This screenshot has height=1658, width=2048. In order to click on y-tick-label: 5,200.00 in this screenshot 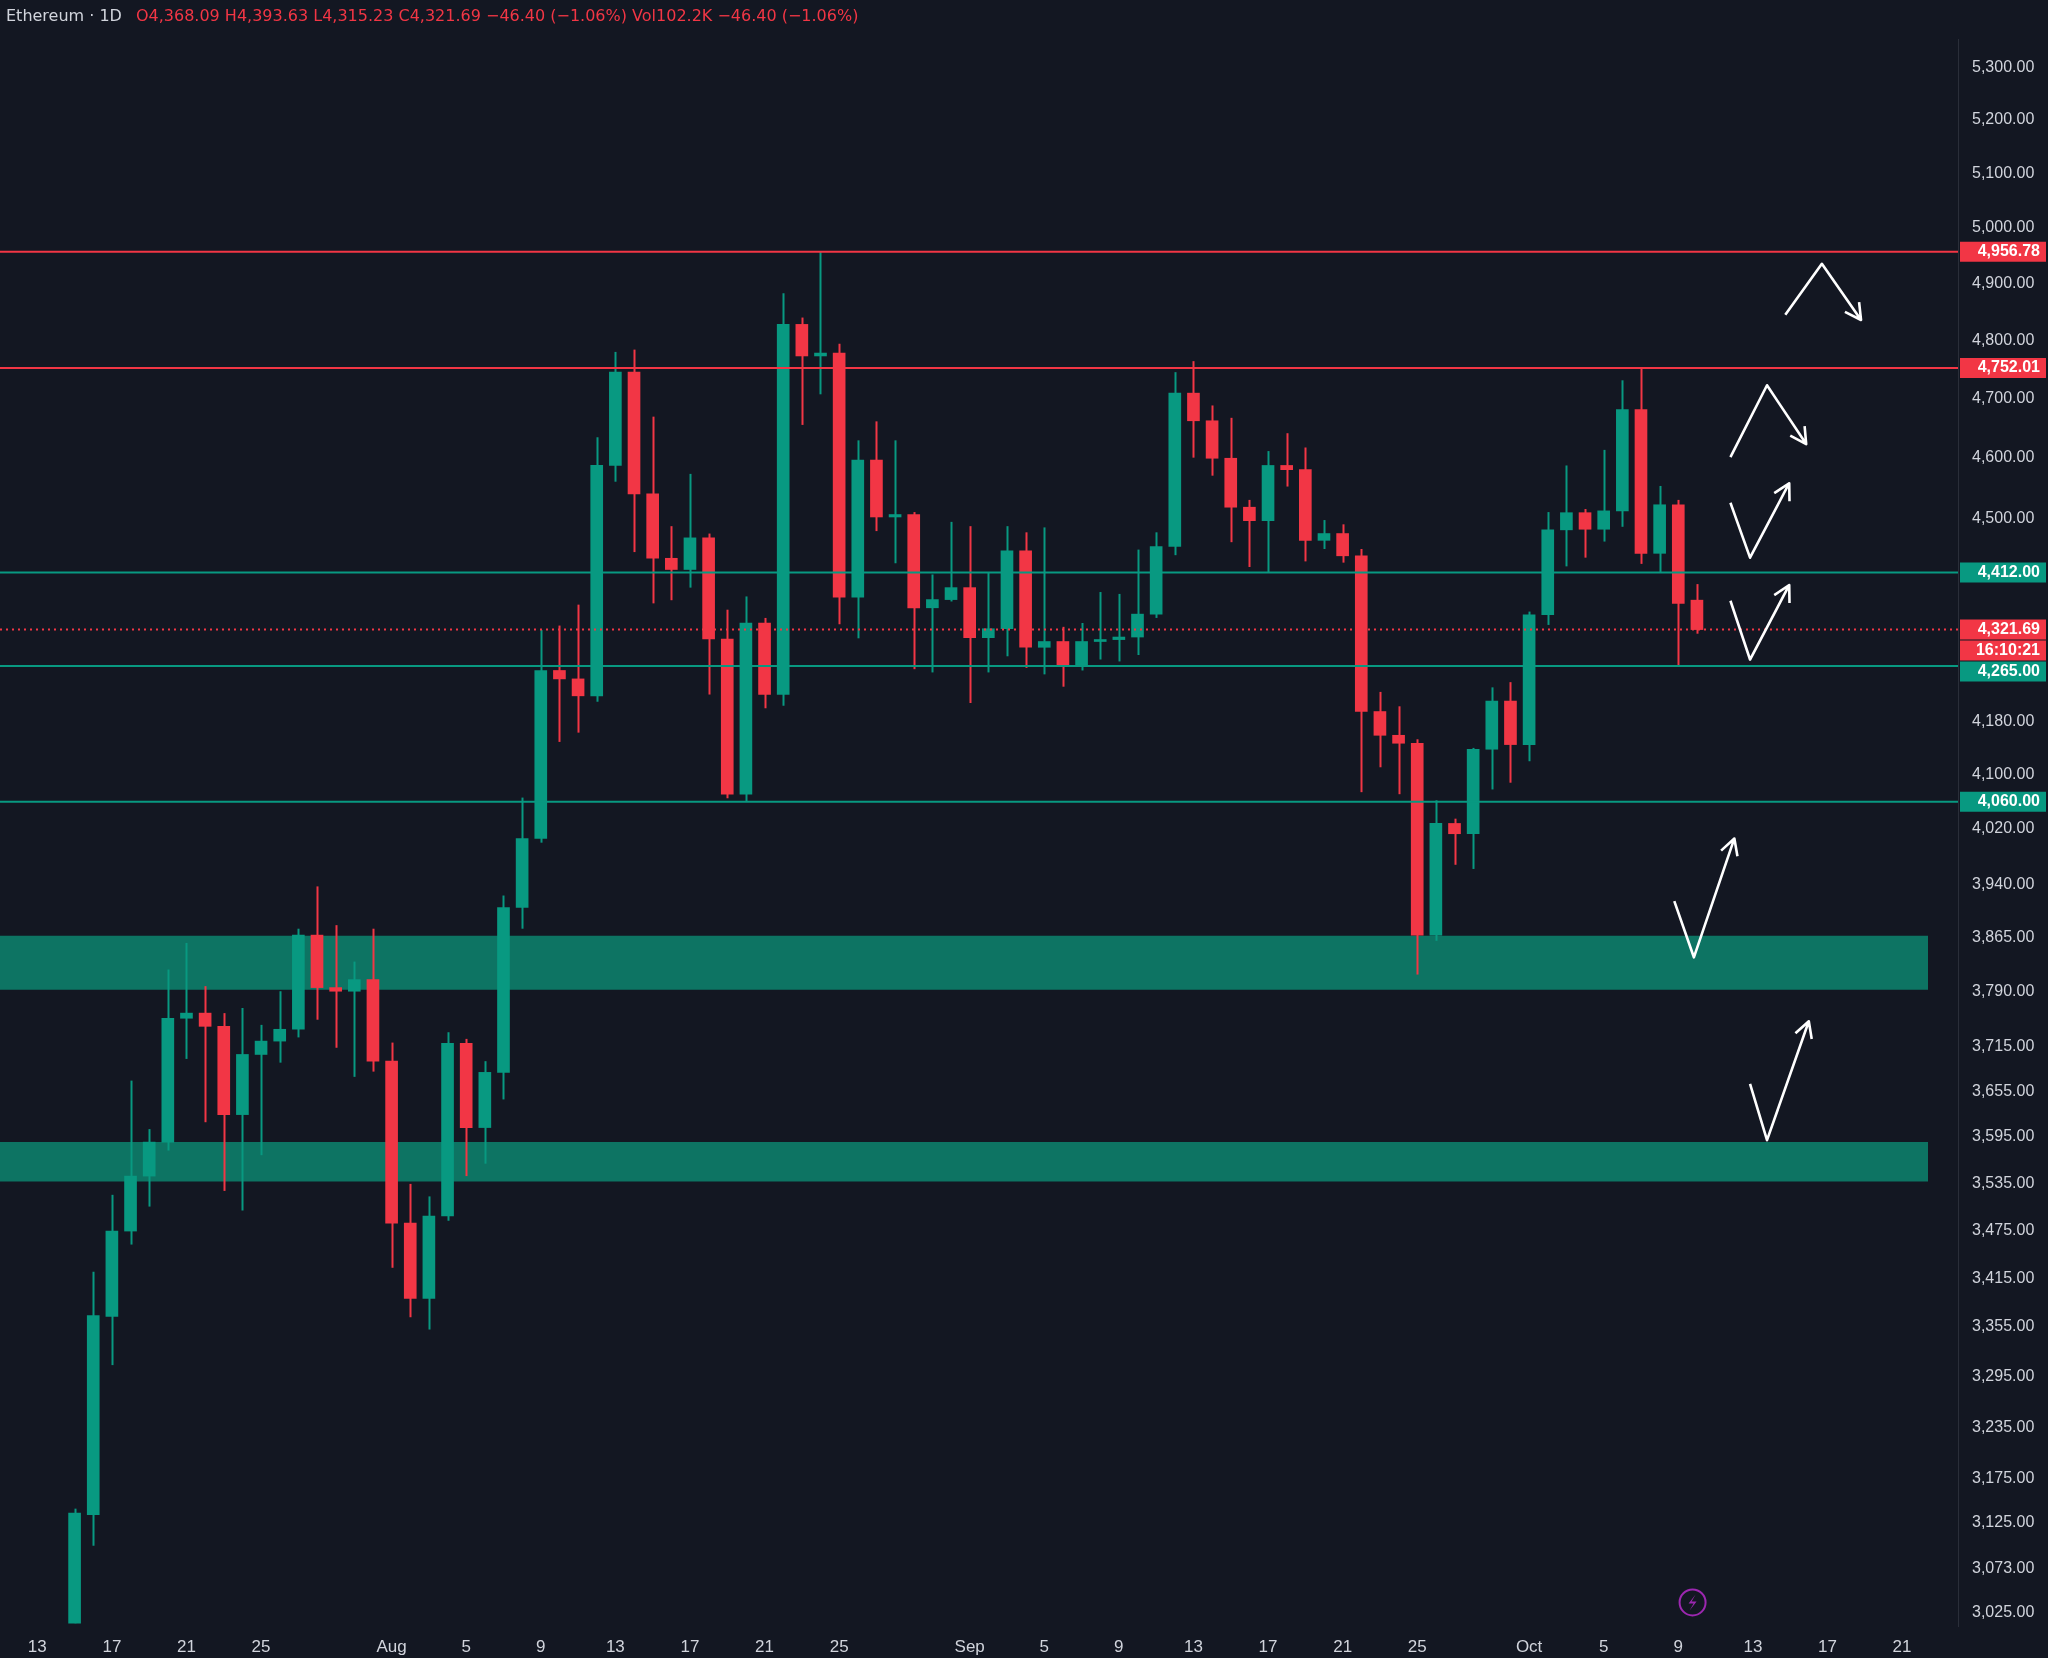, I will do `click(2003, 119)`.